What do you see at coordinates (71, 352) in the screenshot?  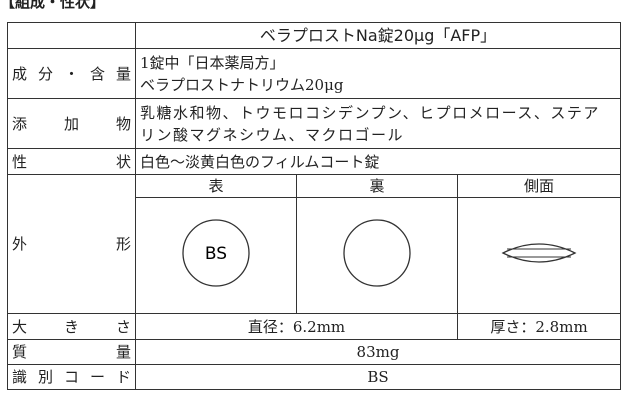 I see `row-label: 質量` at bounding box center [71, 352].